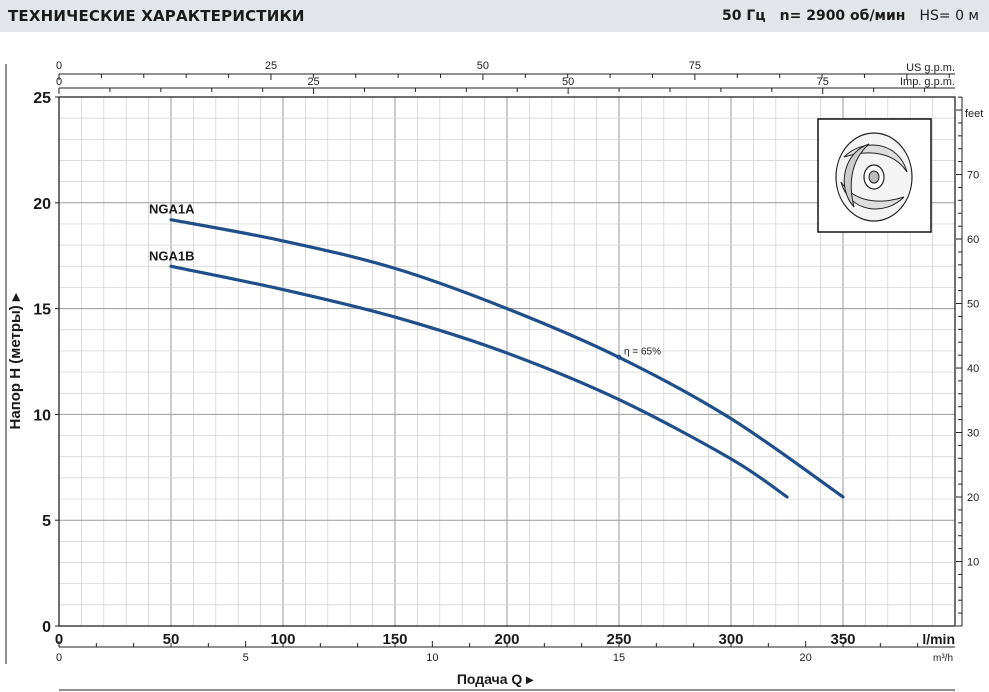  I want to click on frequency-label: 50 Гц, so click(743, 16).